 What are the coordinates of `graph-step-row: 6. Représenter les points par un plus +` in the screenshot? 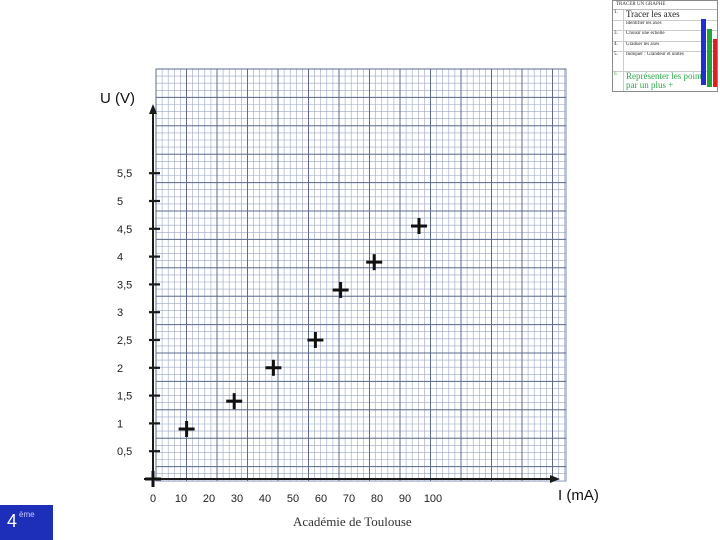 It's located at (665, 81).